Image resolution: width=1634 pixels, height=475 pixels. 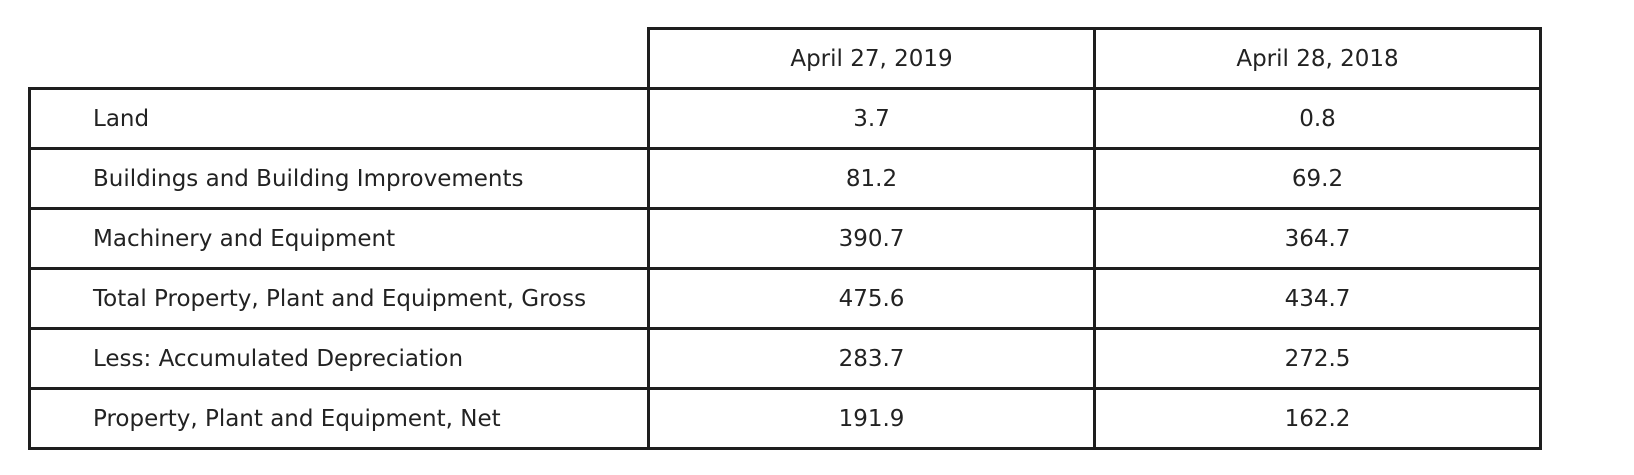 What do you see at coordinates (339, 418) in the screenshot?
I see `row-label: Property, Plant and Equipment, Net` at bounding box center [339, 418].